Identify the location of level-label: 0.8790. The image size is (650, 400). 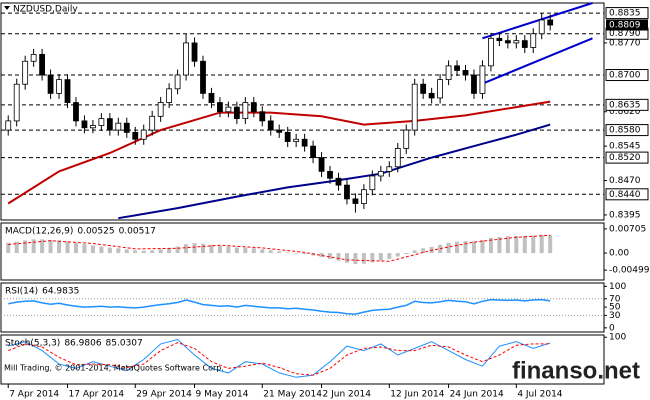
(625, 34).